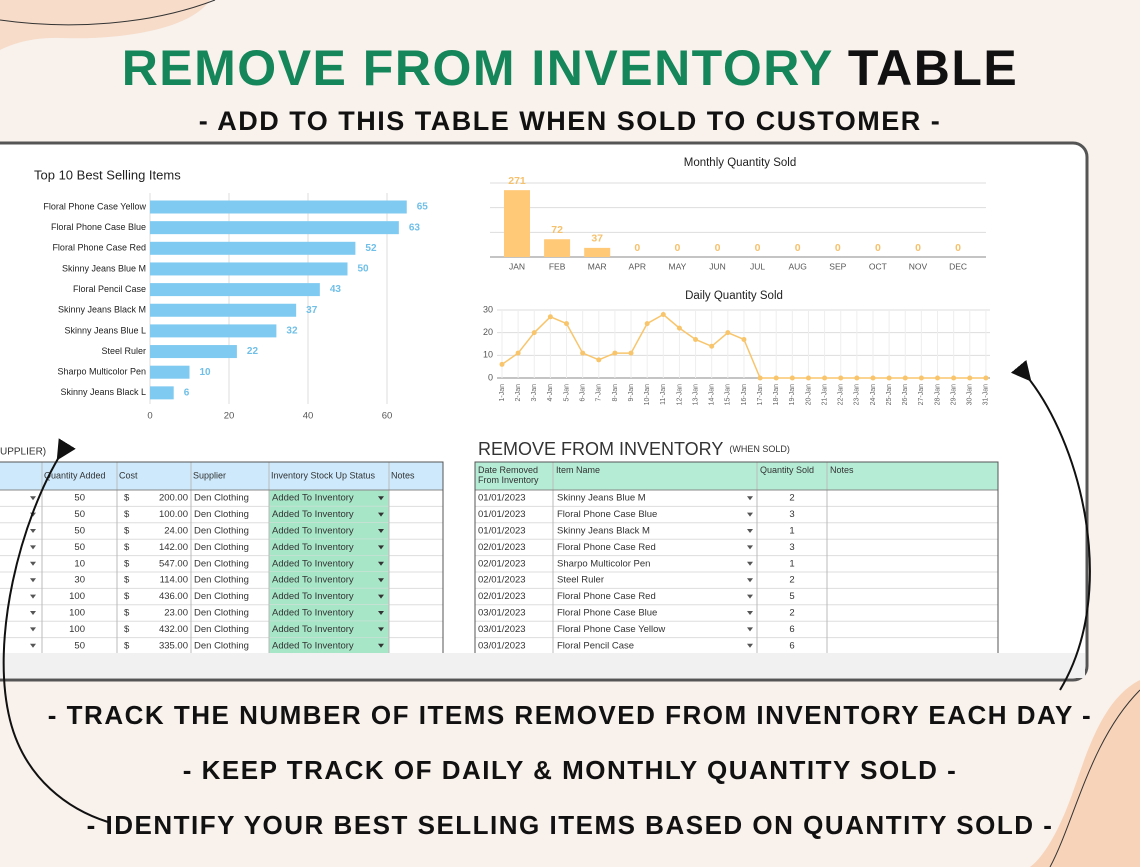 The height and width of the screenshot is (867, 1140). What do you see at coordinates (744, 395) in the screenshot?
I see `x-tick-label: 16-Jan` at bounding box center [744, 395].